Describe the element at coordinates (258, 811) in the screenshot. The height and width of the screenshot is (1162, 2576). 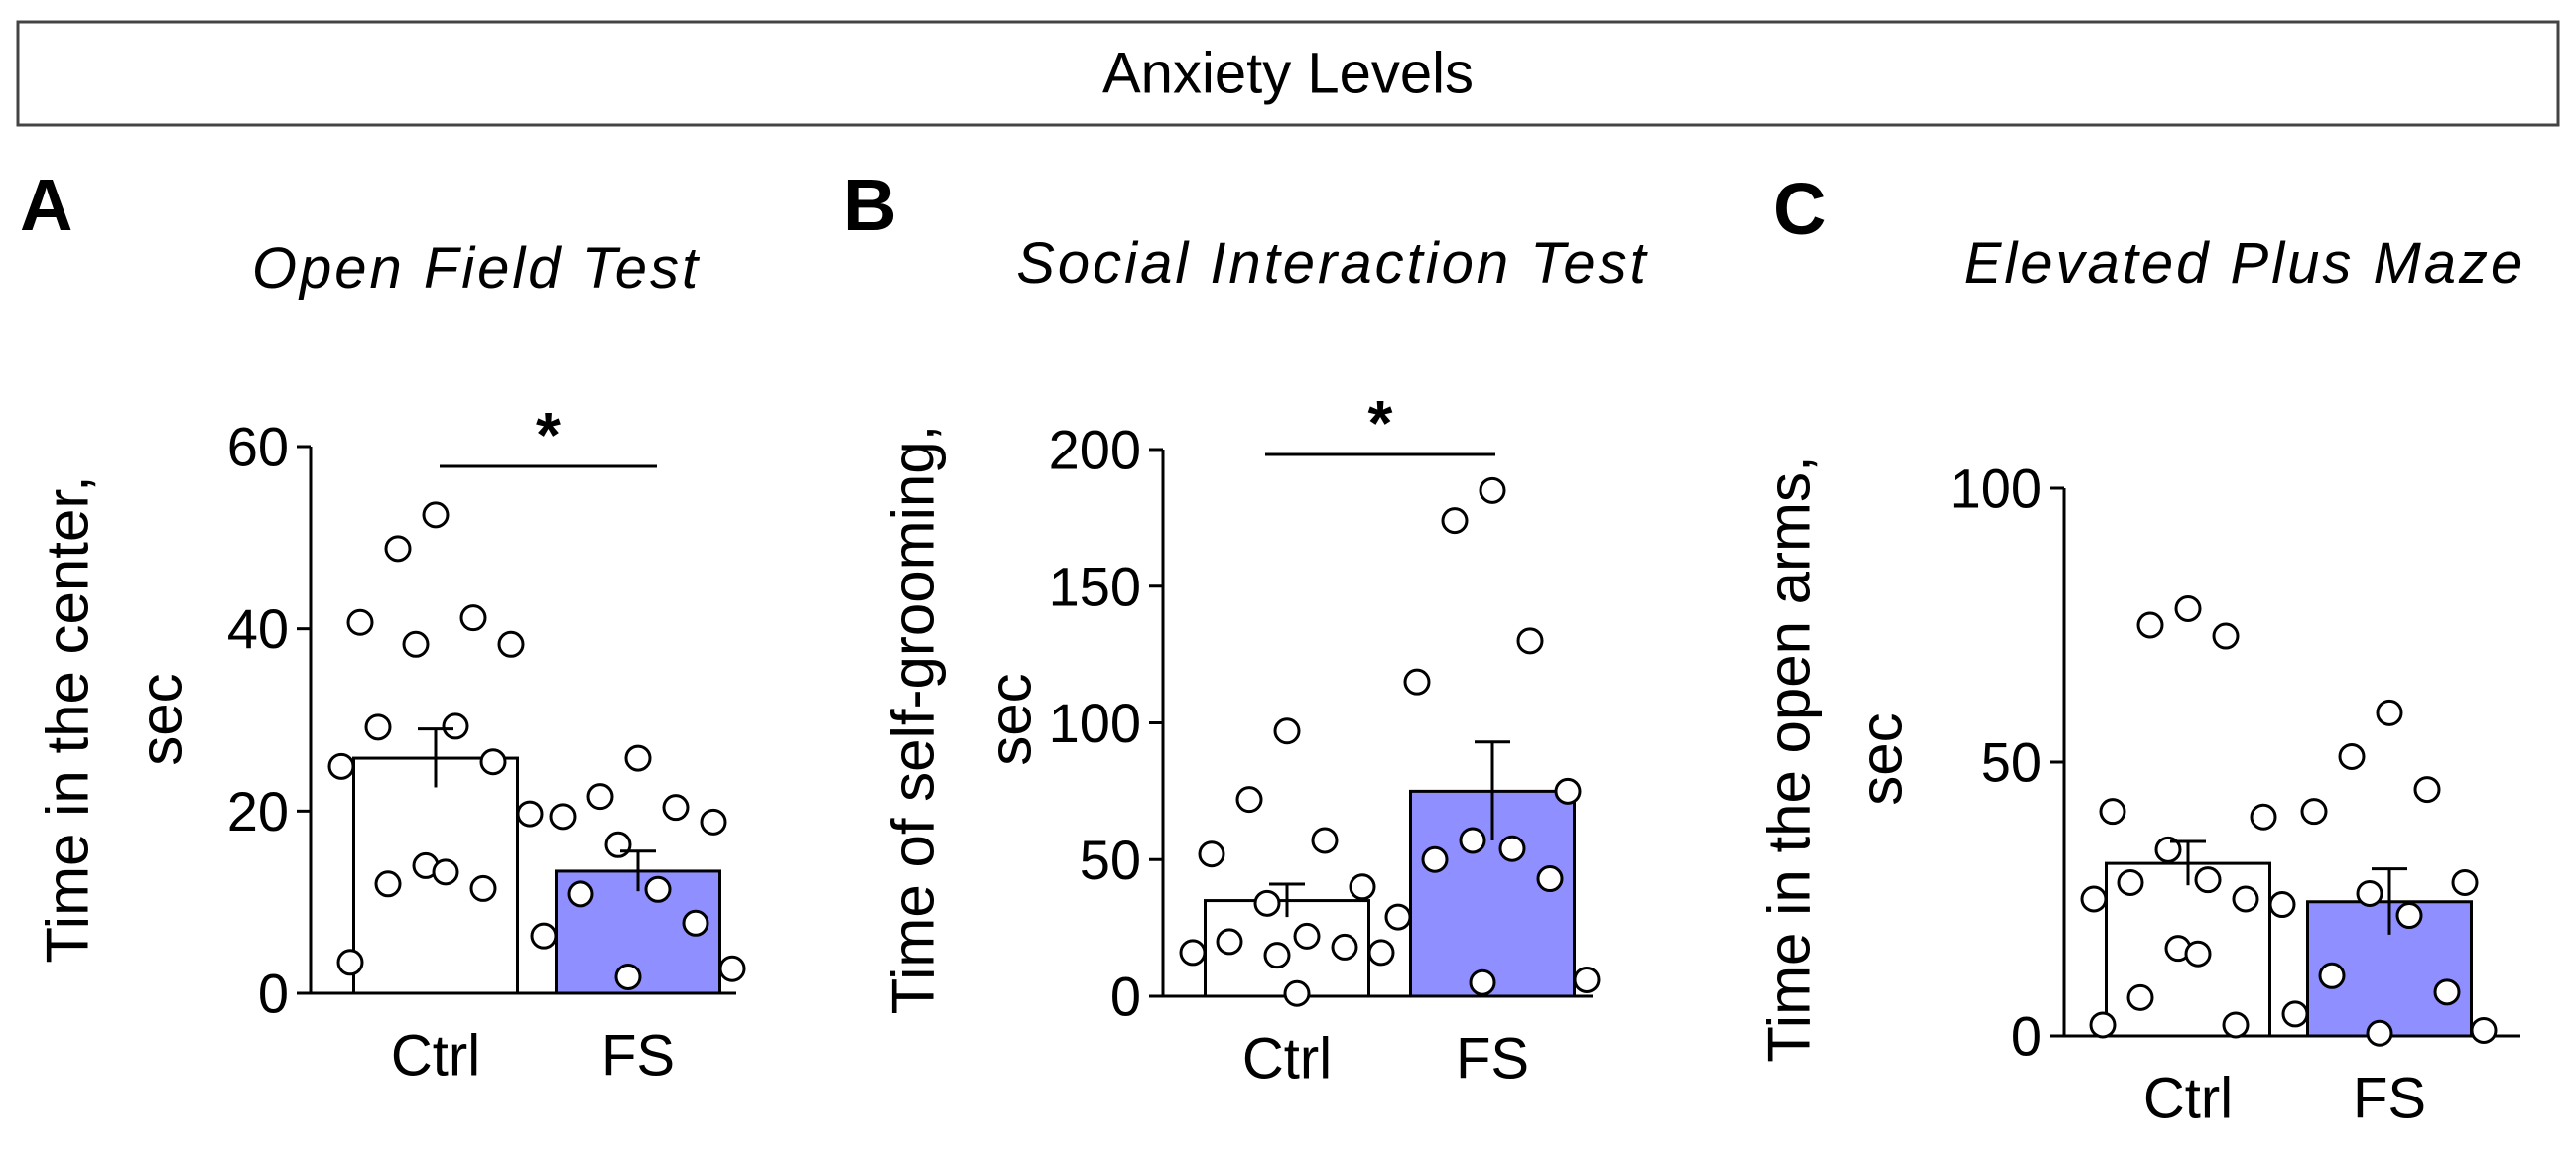
I see `y-tick-label: 20` at that location.